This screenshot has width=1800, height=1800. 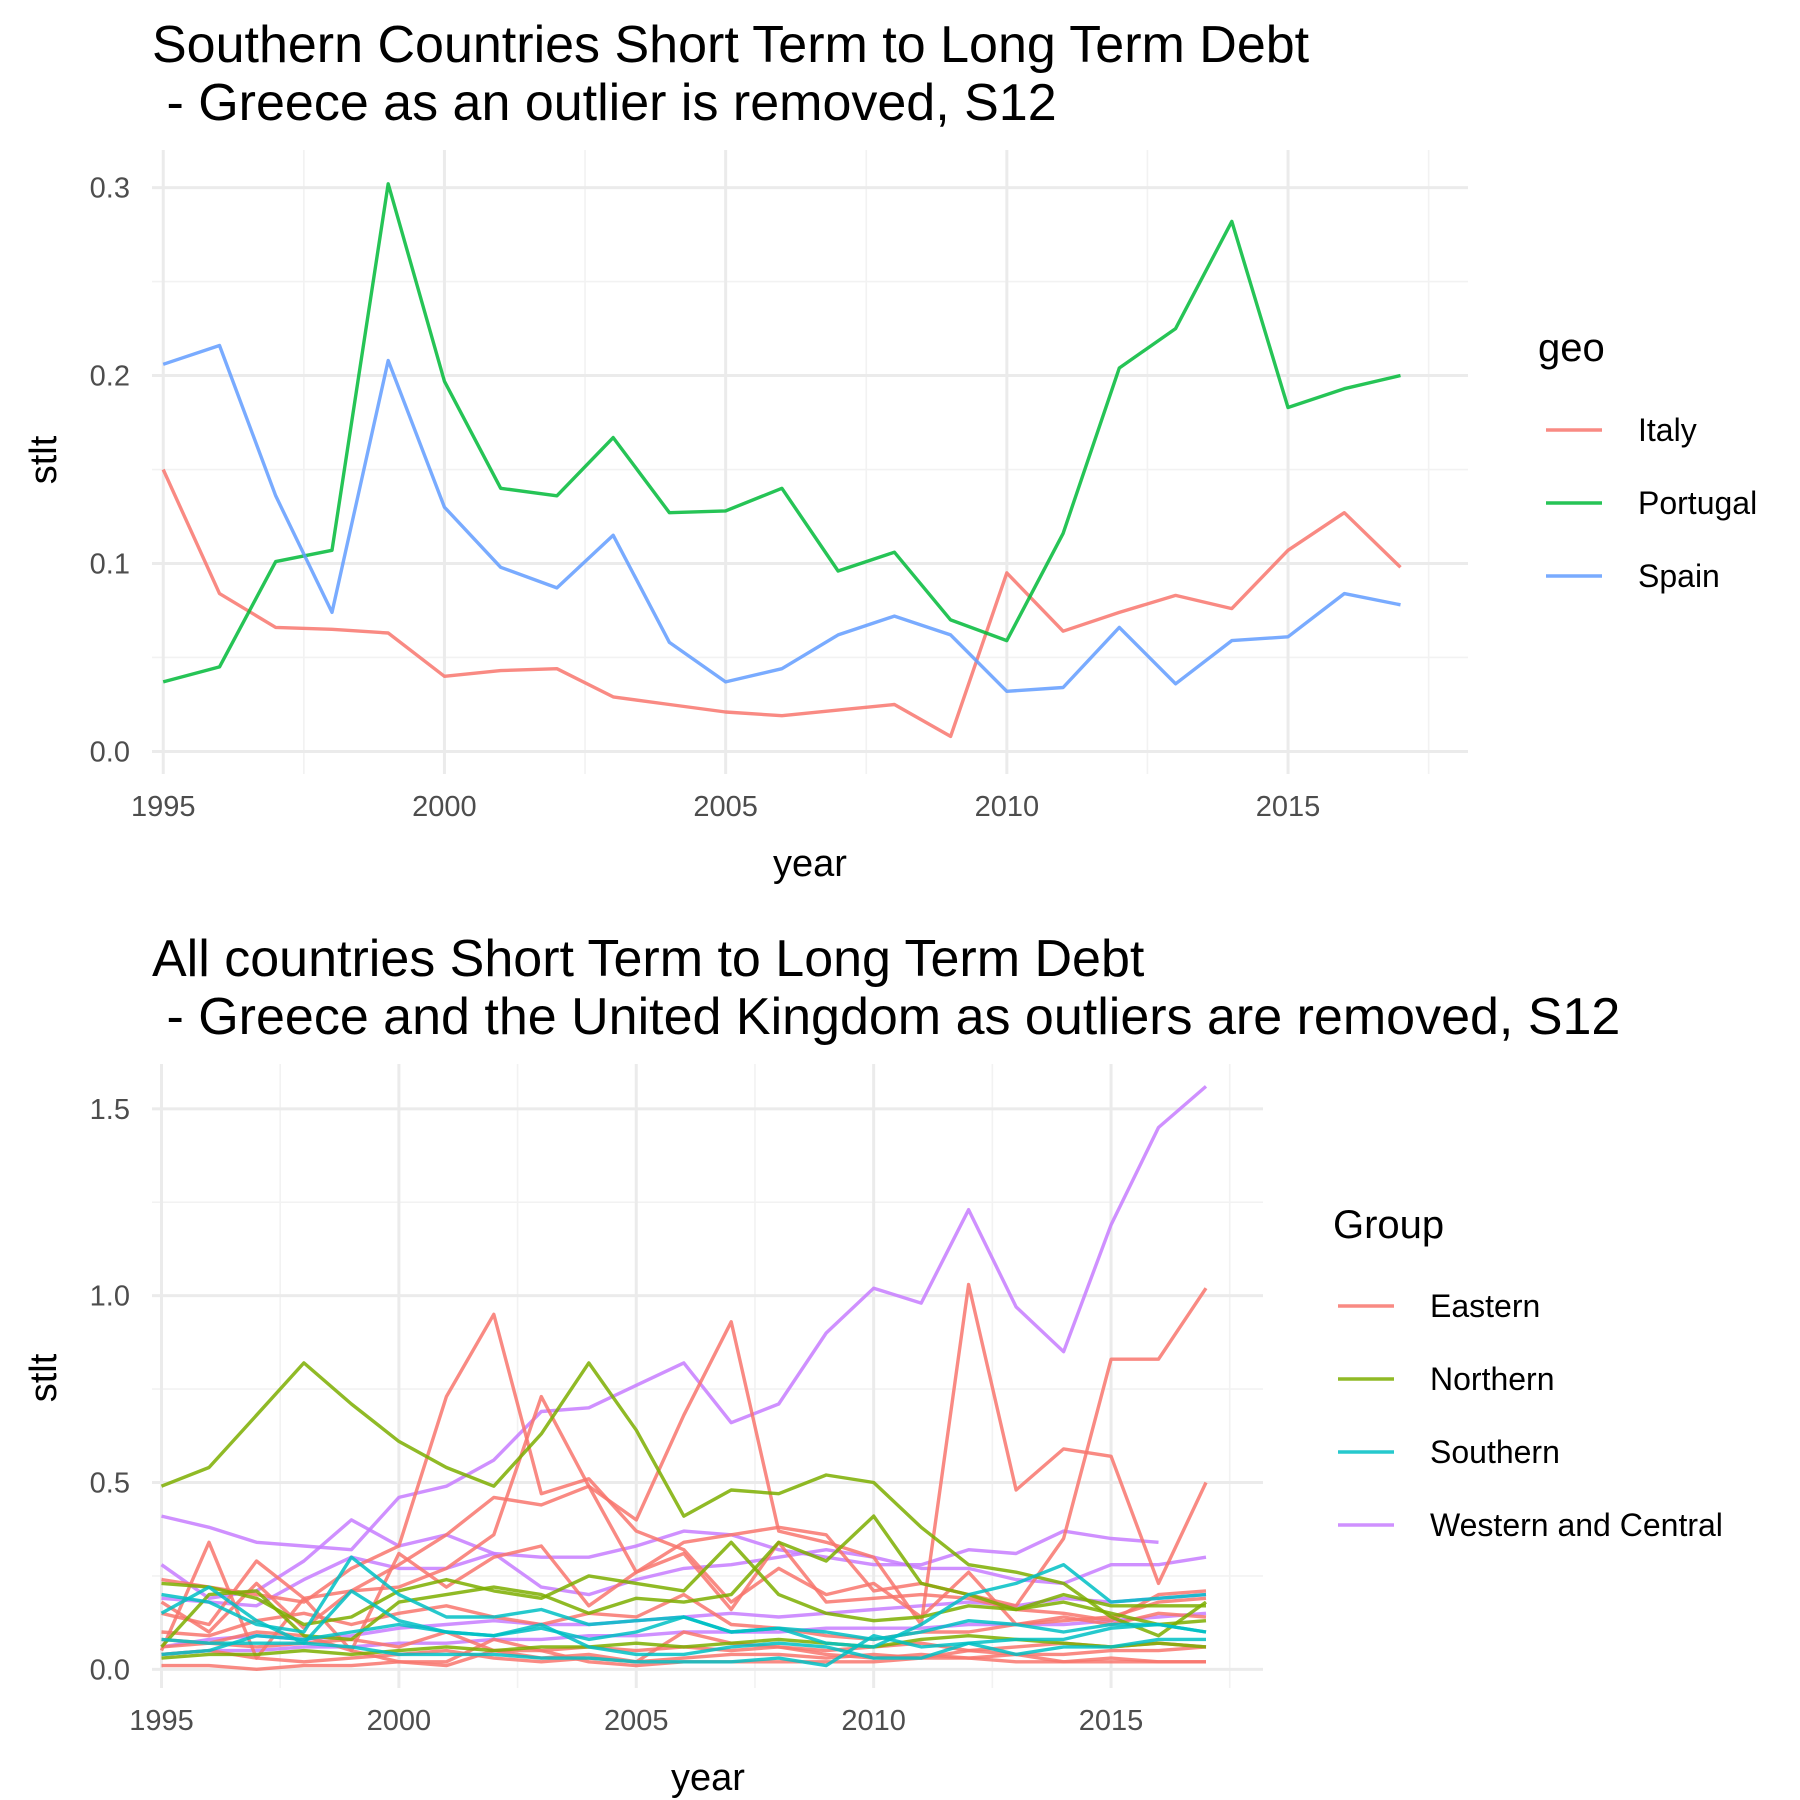 I want to click on chart-2-x-tick-label: 2010, so click(x=873, y=1721).